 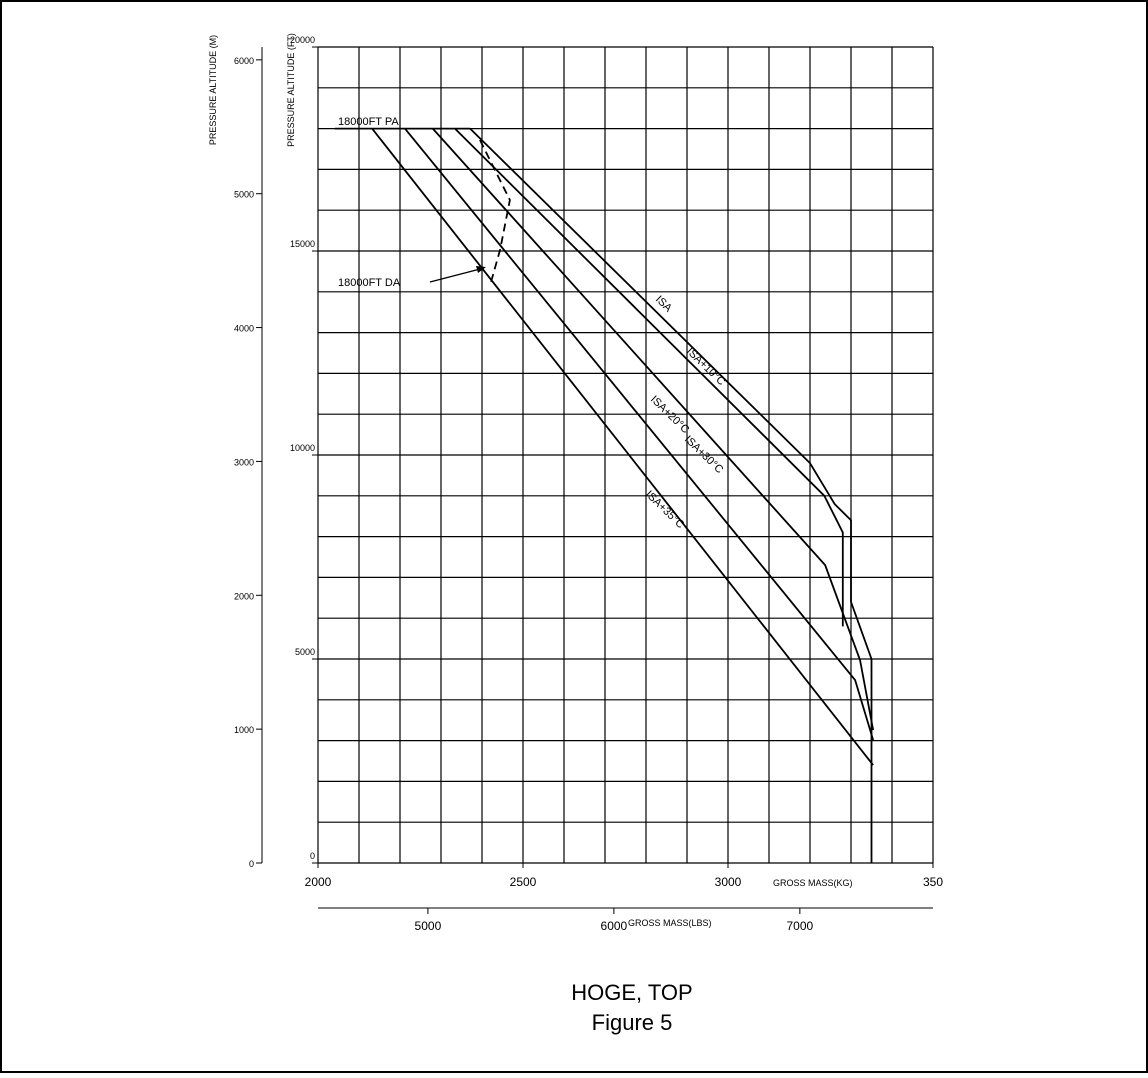 What do you see at coordinates (799, 926) in the screenshot?
I see `x2-tick-label: 7000` at bounding box center [799, 926].